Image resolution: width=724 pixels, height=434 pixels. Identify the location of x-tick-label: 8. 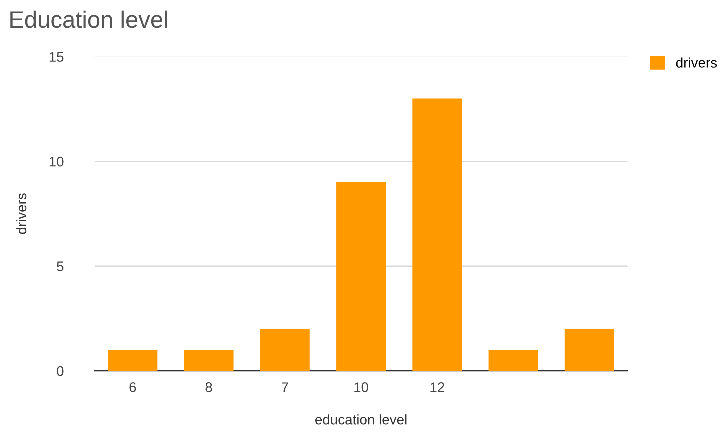
(209, 387).